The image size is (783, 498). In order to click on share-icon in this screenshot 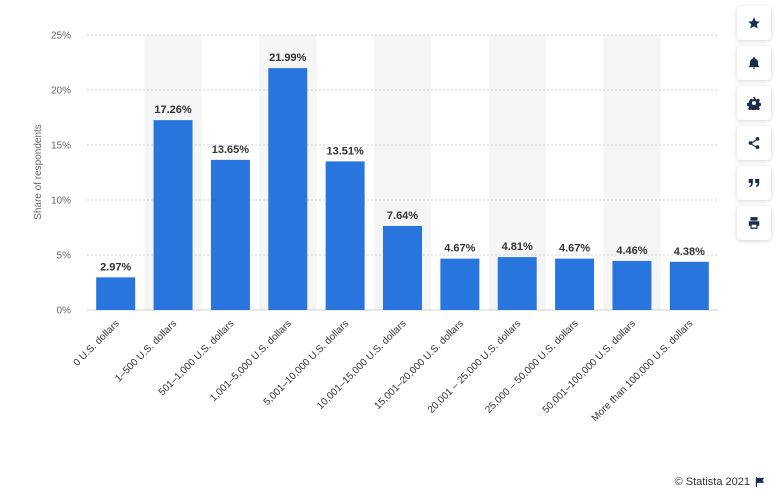, I will do `click(754, 143)`.